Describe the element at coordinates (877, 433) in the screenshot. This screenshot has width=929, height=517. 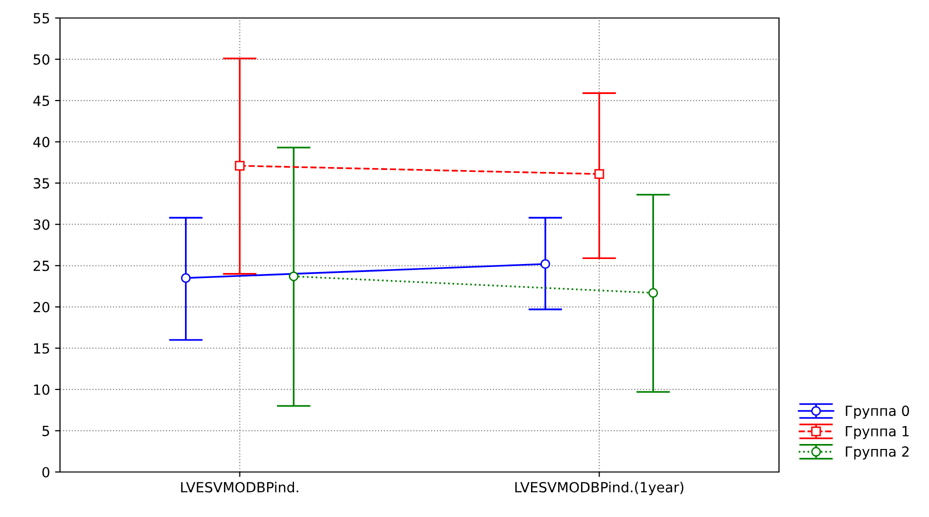
I see `legend-label: Группа 1` at that location.